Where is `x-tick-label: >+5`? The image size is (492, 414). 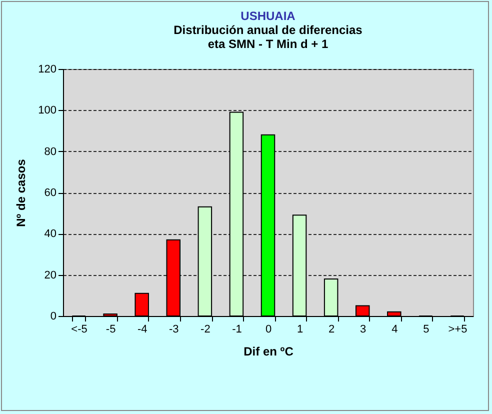 x-tick-label: >+5 is located at coordinates (458, 330).